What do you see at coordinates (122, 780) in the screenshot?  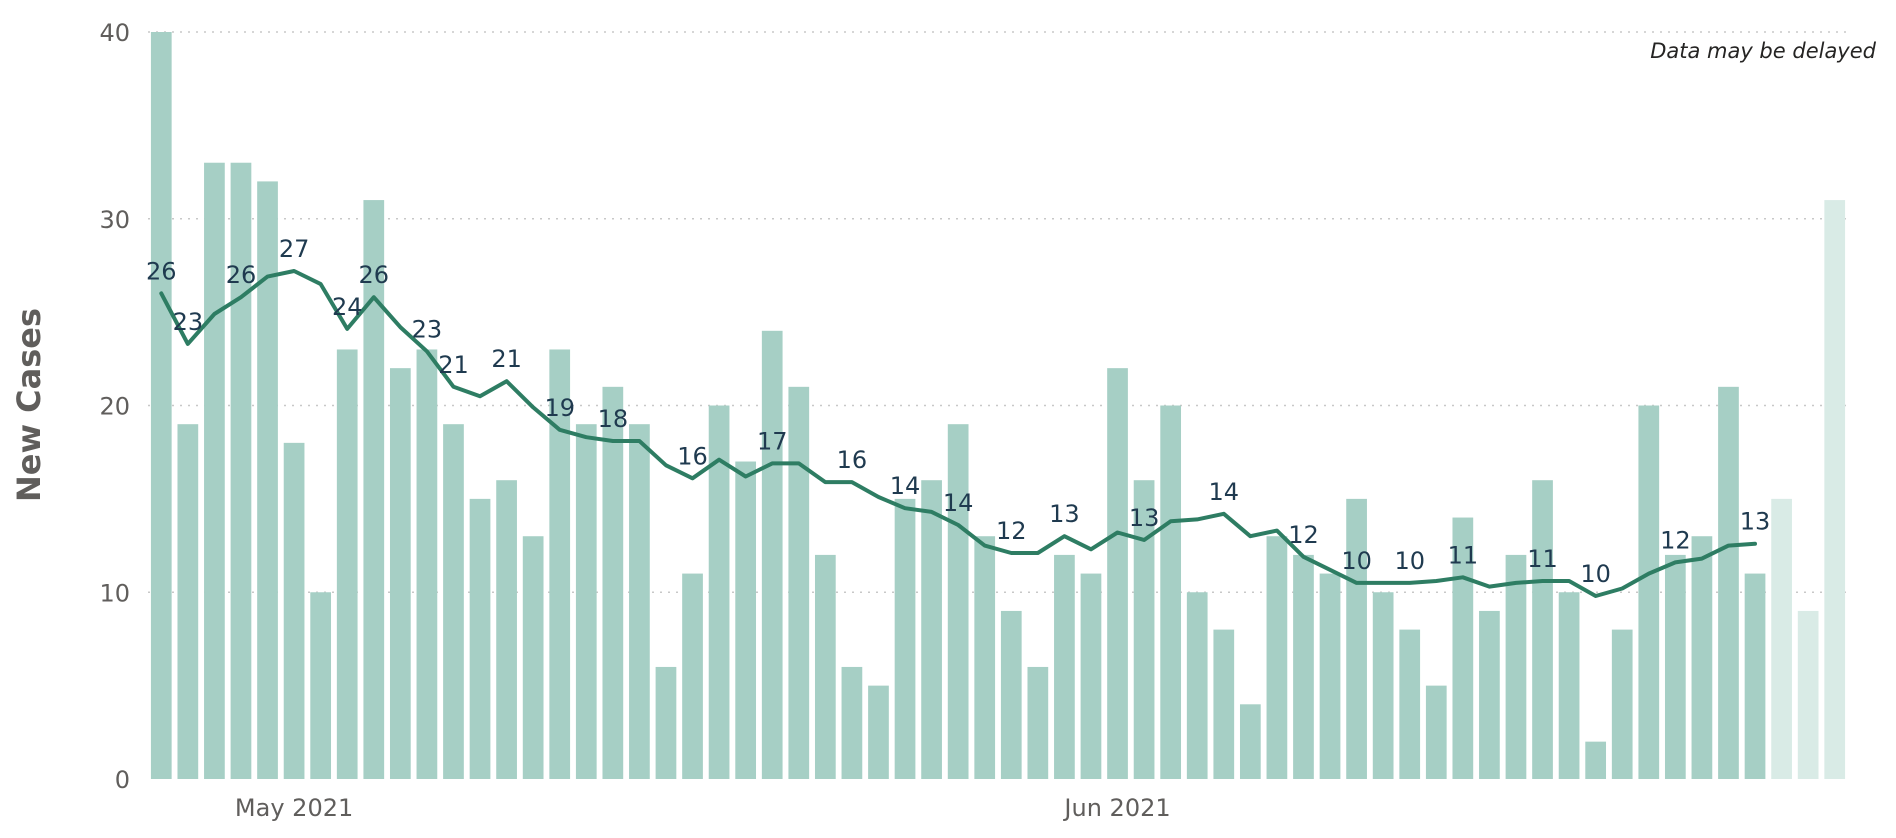 I see `y-tick-label: 0` at bounding box center [122, 780].